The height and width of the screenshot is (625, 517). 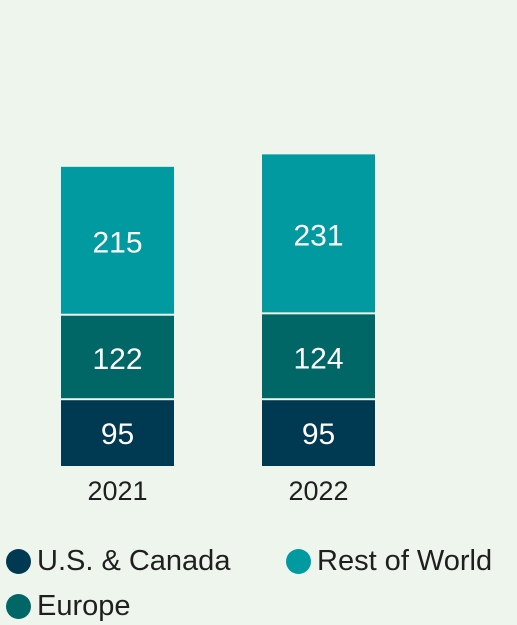 I want to click on legend-swatch-us-canada, so click(x=18, y=561).